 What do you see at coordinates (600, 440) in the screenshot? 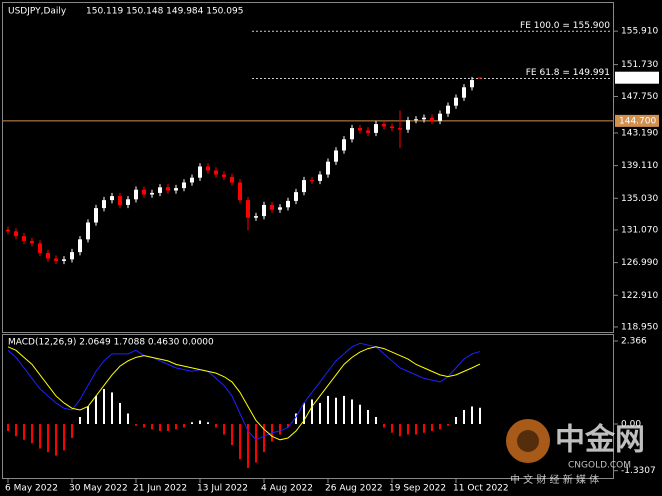
I see `watermark-name: 中金网` at bounding box center [600, 440].